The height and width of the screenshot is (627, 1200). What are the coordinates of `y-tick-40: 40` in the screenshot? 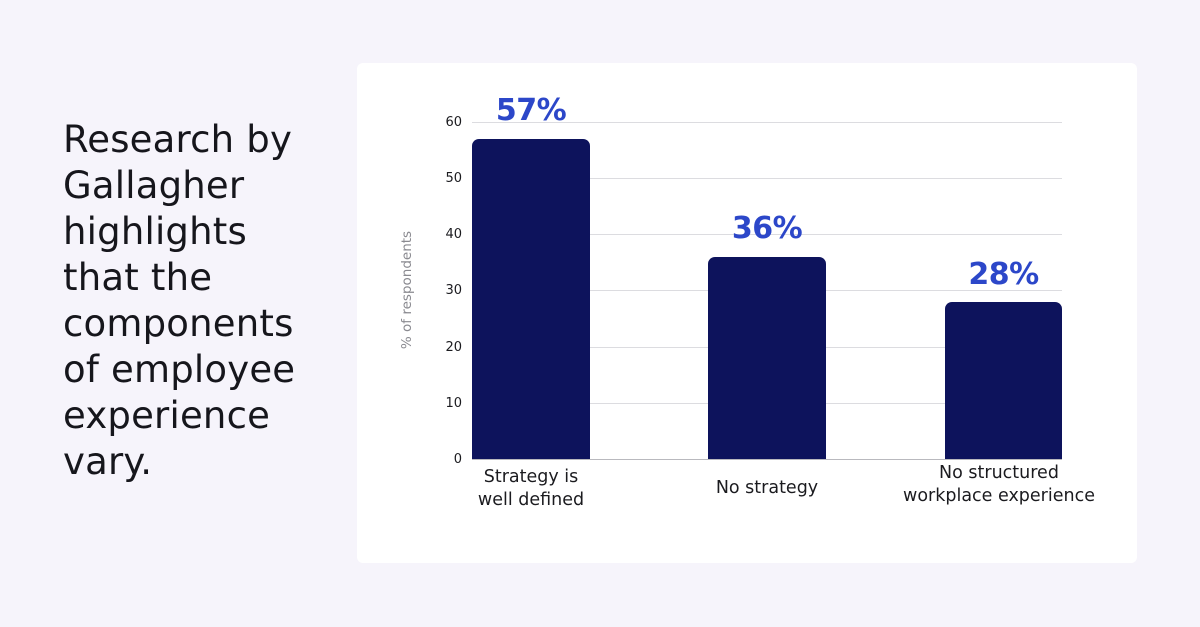 It's located at (453, 234).